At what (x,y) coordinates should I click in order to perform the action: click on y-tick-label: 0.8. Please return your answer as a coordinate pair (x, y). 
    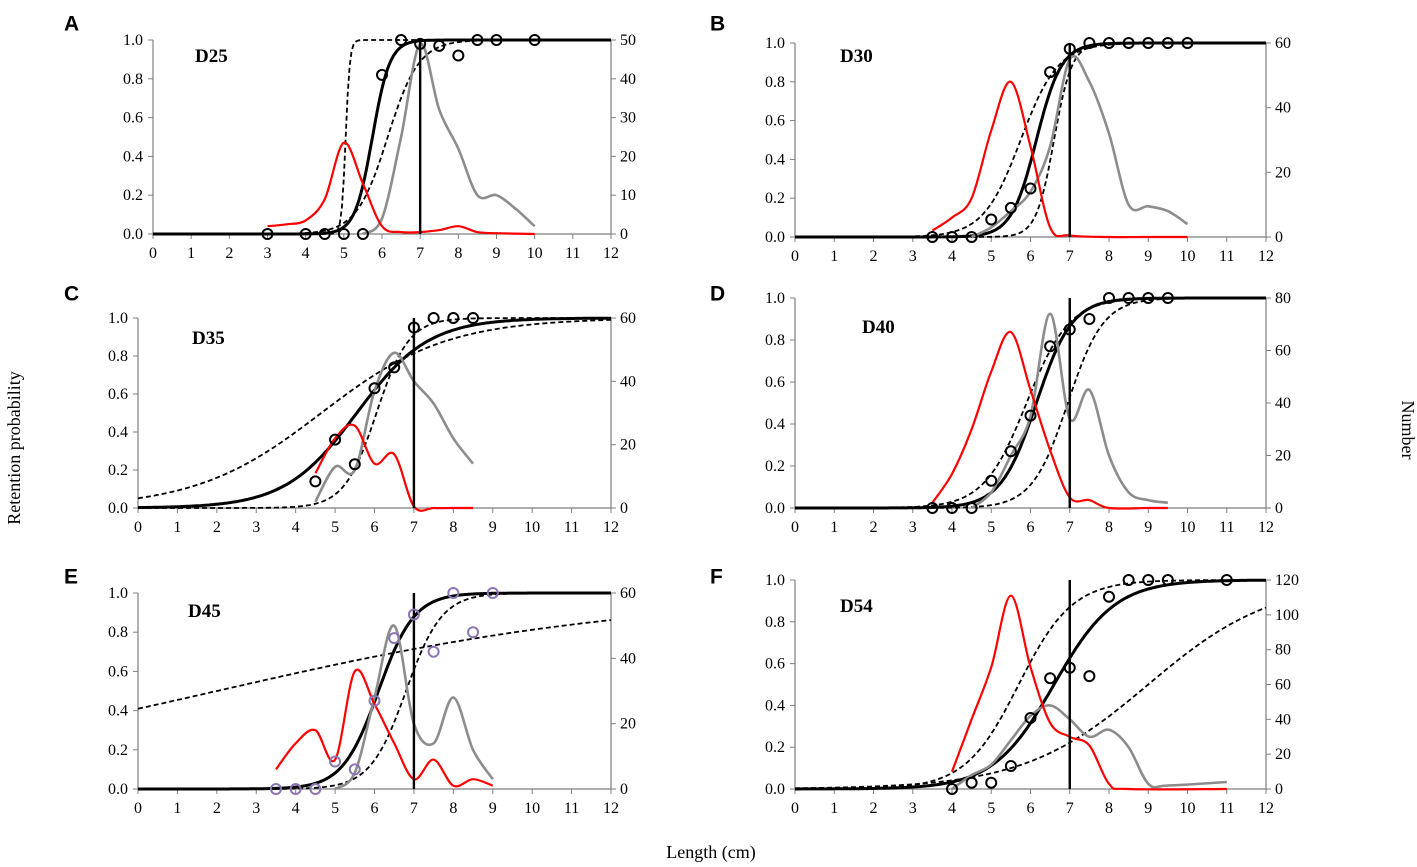
    Looking at the image, I should click on (775, 340).